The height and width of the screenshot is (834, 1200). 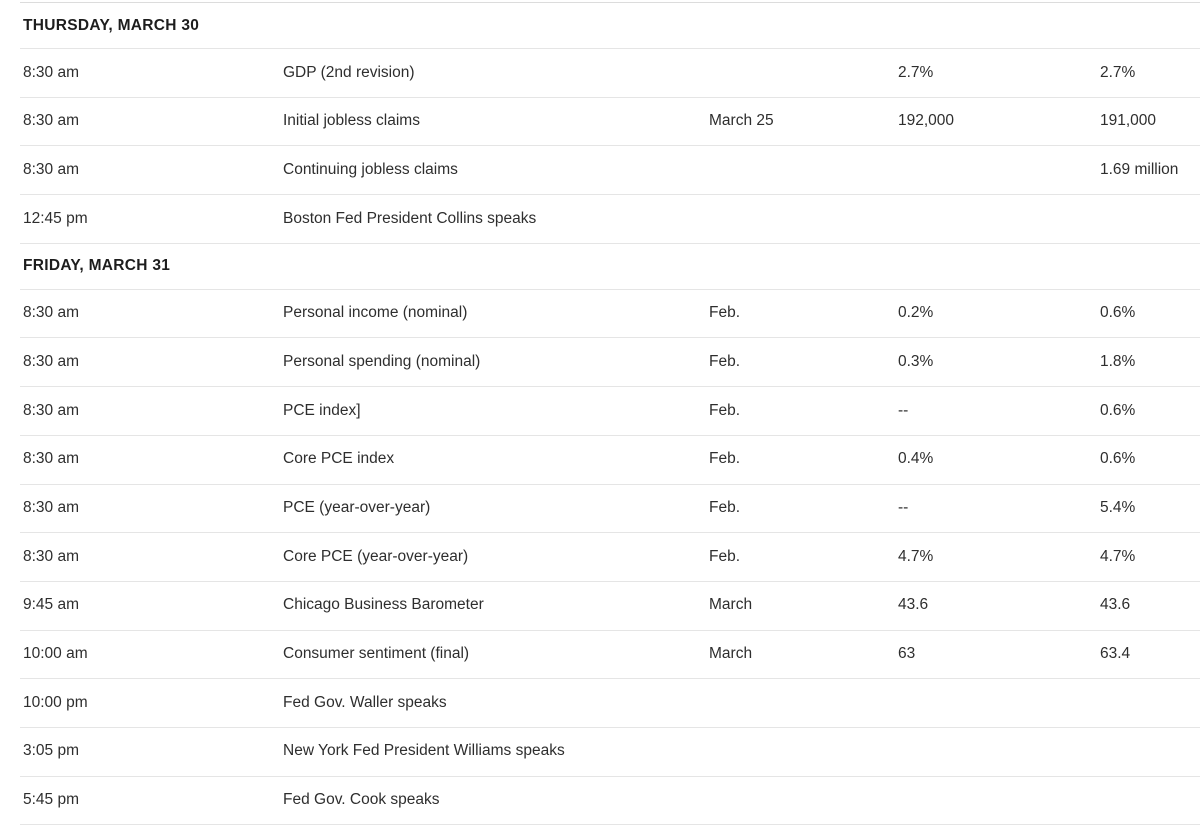 What do you see at coordinates (907, 654) in the screenshot?
I see `cell-actual: 63` at bounding box center [907, 654].